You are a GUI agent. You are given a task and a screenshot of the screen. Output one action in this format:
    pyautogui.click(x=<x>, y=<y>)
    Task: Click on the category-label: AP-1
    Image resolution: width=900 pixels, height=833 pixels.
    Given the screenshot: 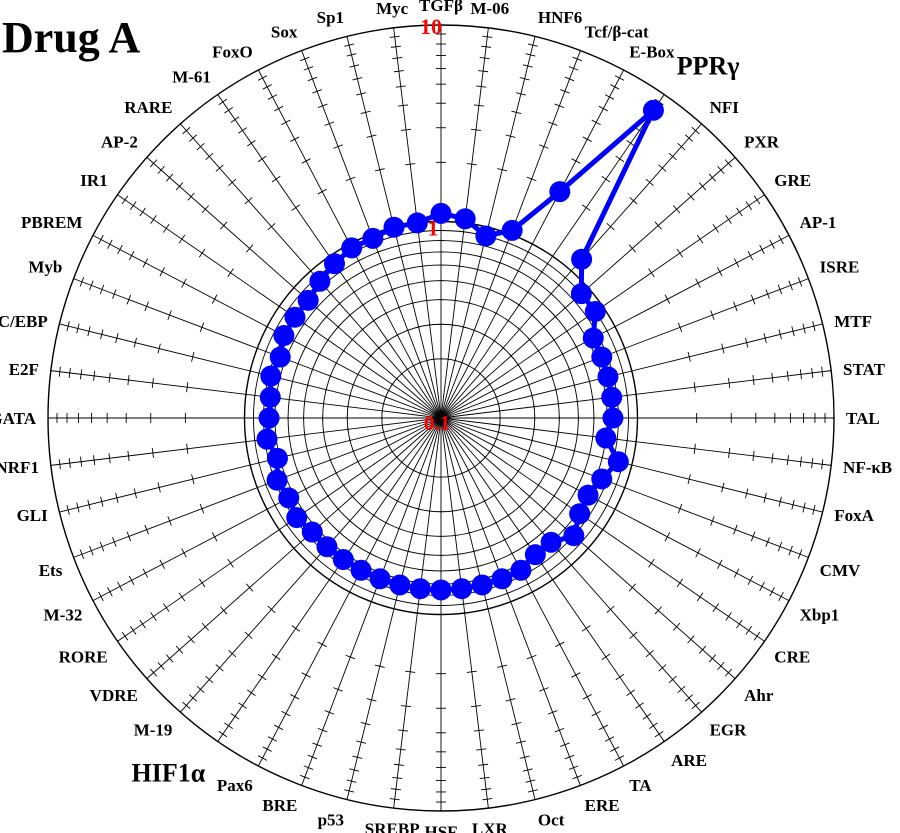 What is the action you would take?
    pyautogui.click(x=818, y=222)
    